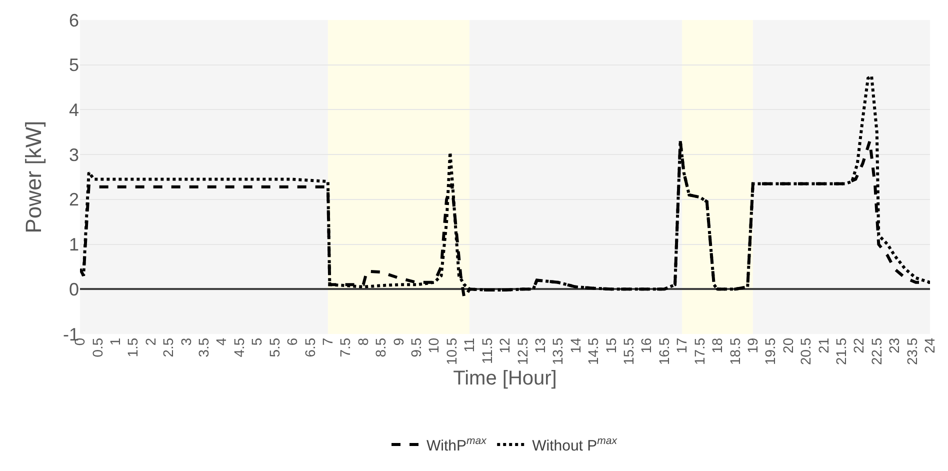  What do you see at coordinates (132, 348) in the screenshot?
I see `x-tick-label: 1.5` at bounding box center [132, 348].